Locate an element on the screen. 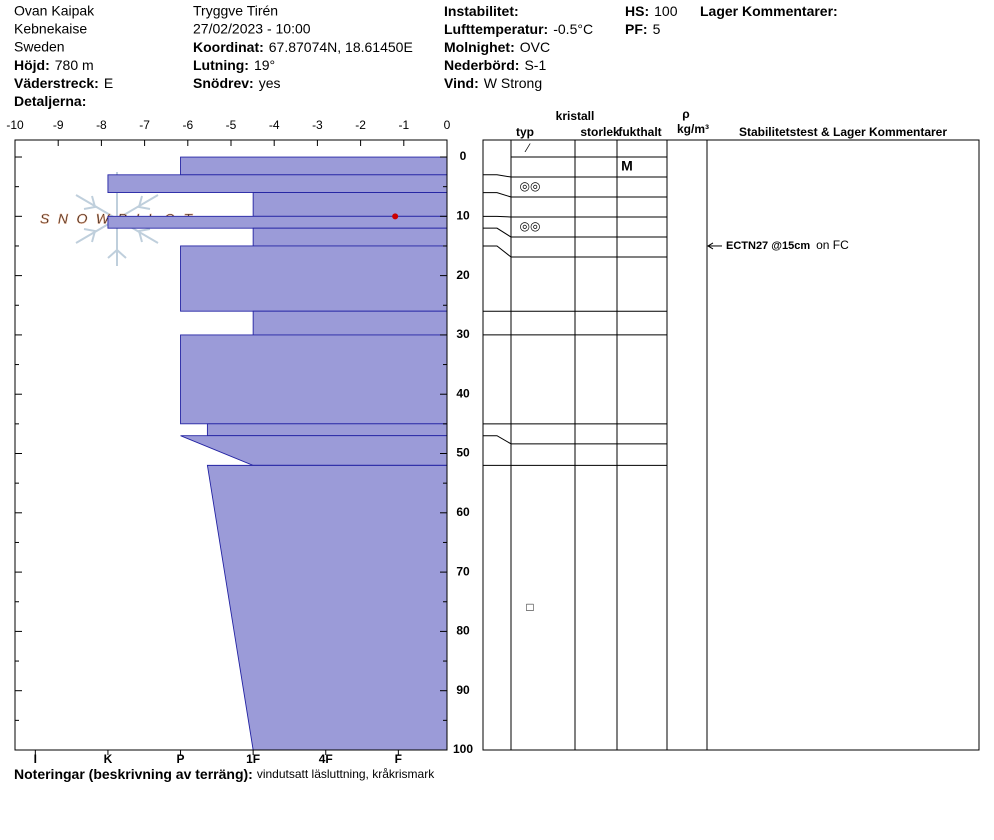  depth-tick-label: 60 is located at coordinates (463, 512).